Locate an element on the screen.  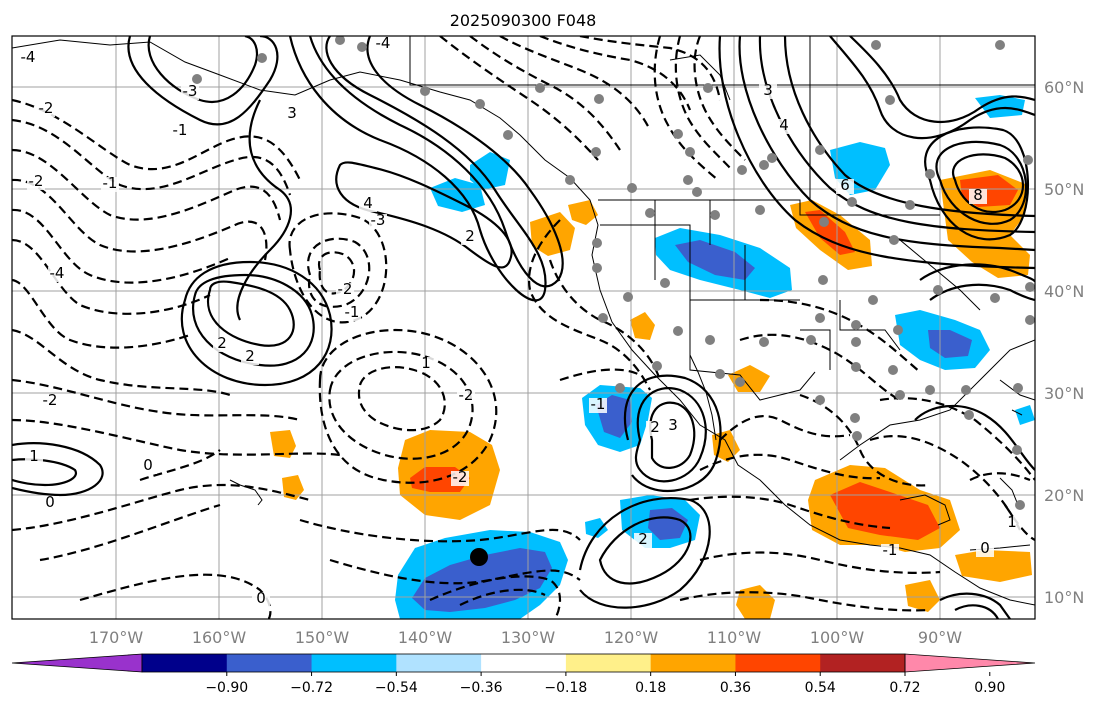
lon-label: 110°W is located at coordinates (734, 637).